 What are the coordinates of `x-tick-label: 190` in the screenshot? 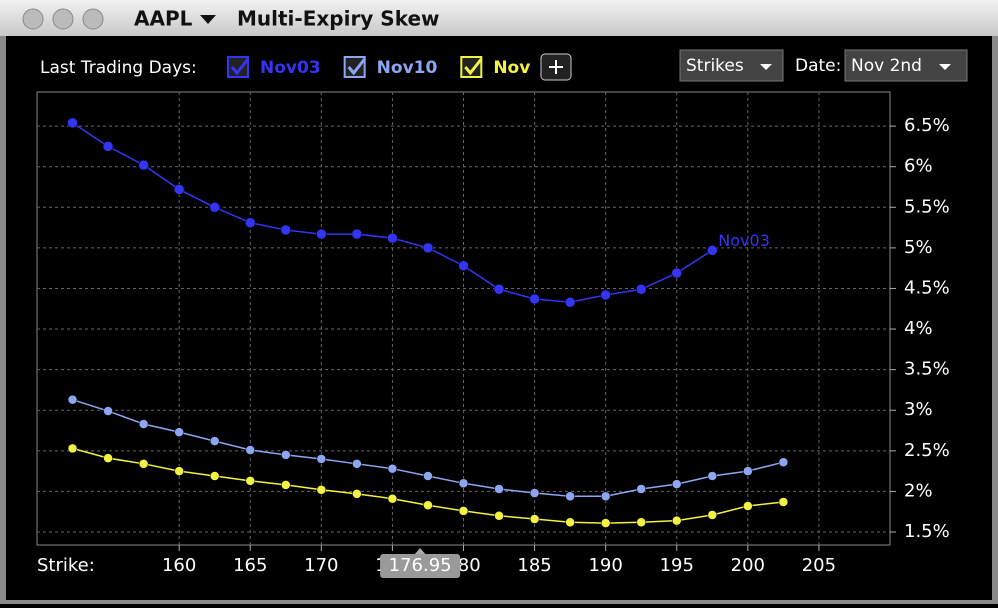 It's located at (605, 565).